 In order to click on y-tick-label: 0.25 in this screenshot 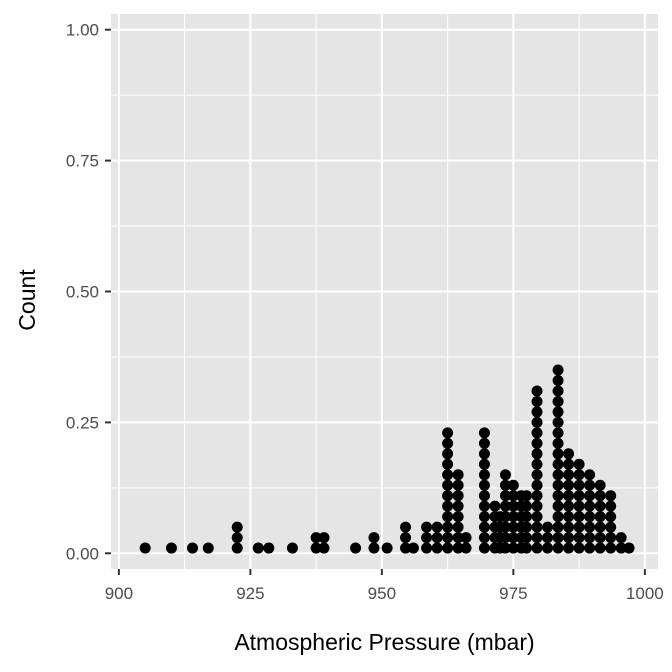, I will do `click(82, 422)`.